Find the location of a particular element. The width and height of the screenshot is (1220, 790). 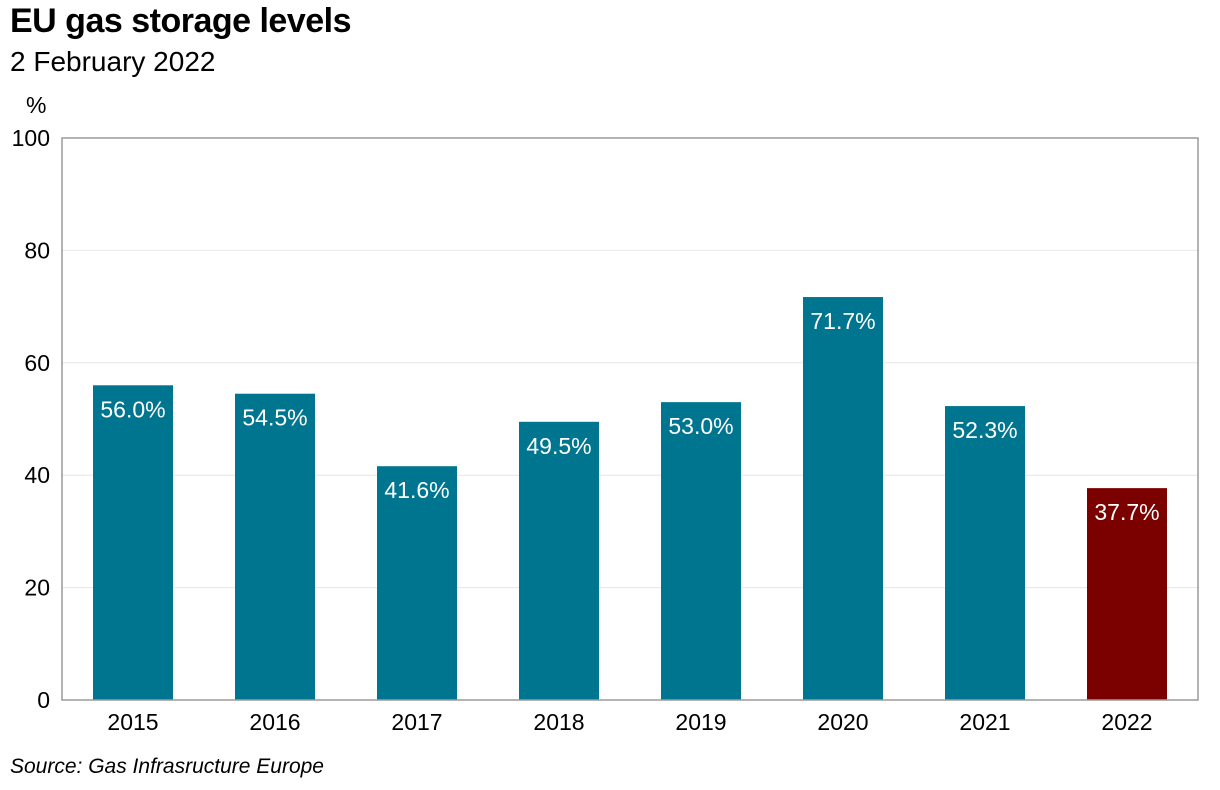

bar-2017 is located at coordinates (417, 583).